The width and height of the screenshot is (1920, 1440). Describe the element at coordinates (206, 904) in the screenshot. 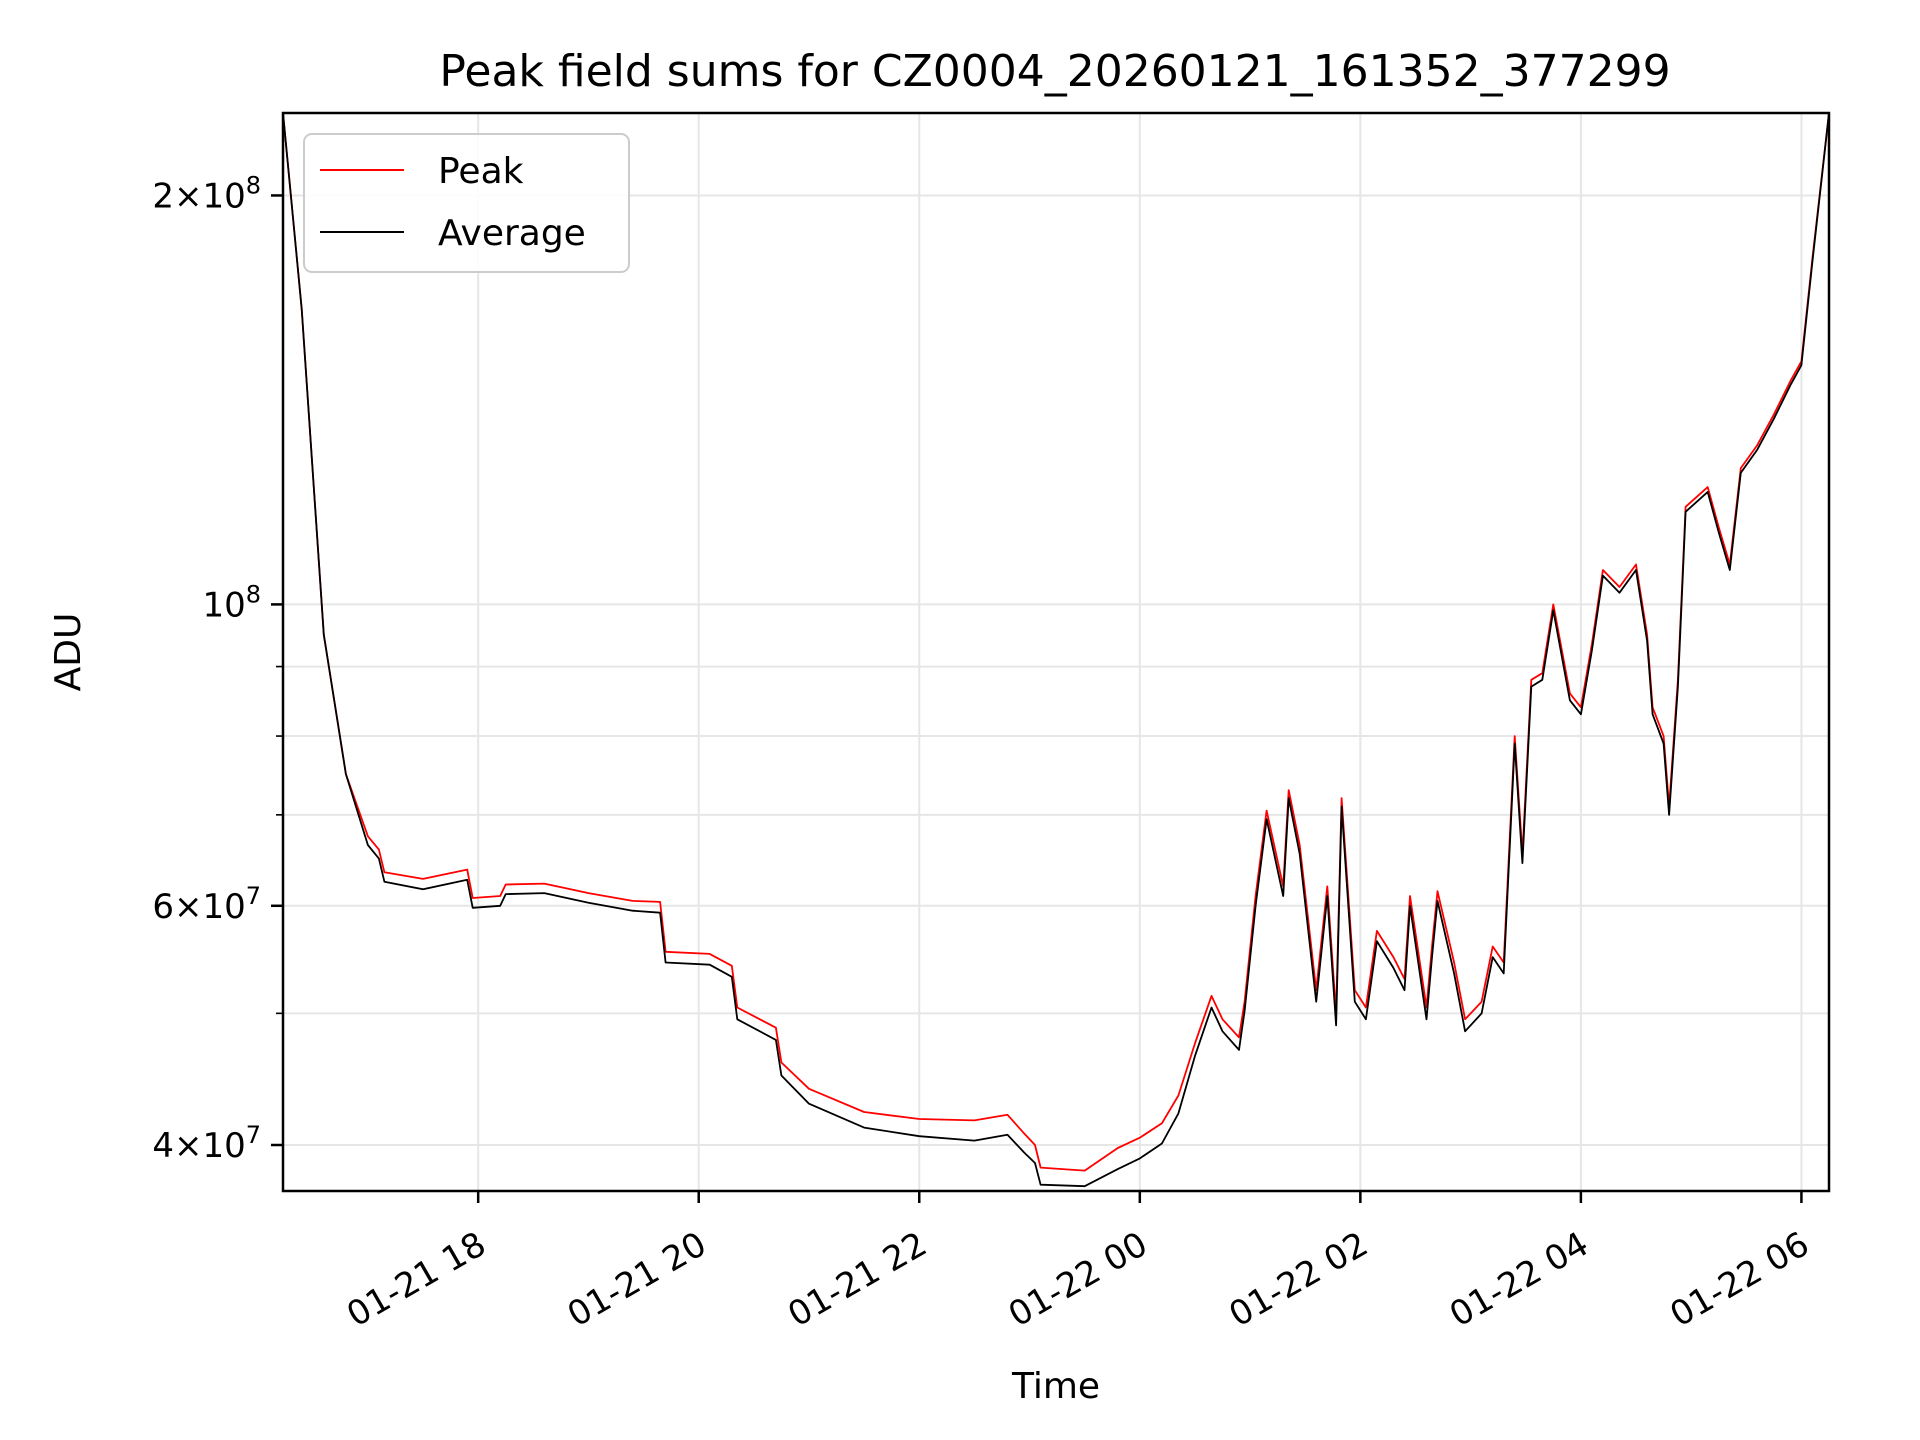

I see `y-tick-label: 6×107` at that location.